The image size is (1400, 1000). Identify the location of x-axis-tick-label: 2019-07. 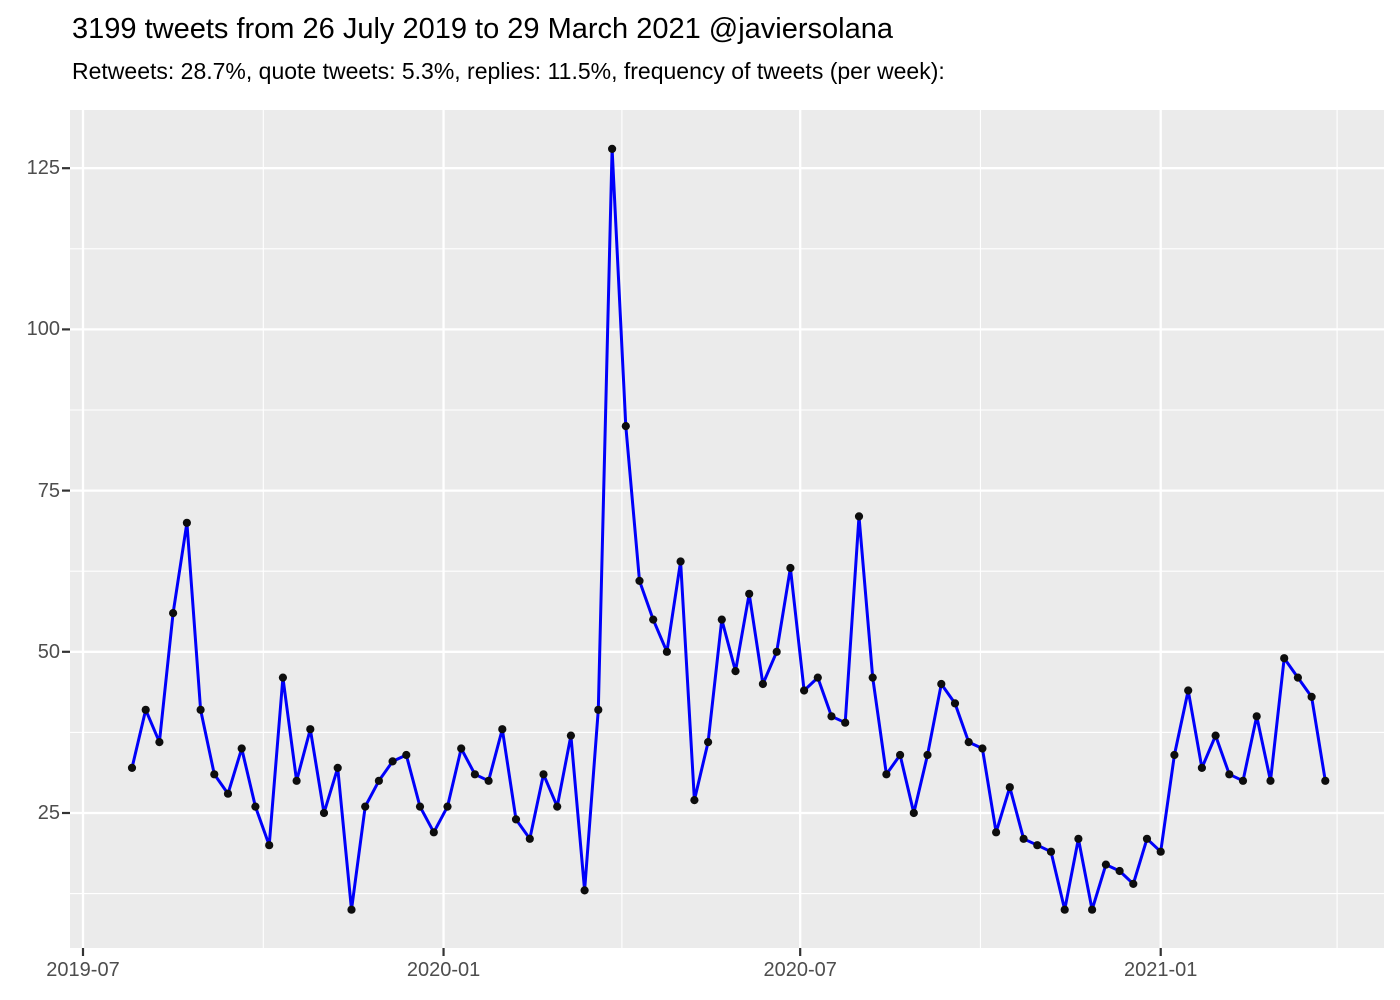
(83, 970).